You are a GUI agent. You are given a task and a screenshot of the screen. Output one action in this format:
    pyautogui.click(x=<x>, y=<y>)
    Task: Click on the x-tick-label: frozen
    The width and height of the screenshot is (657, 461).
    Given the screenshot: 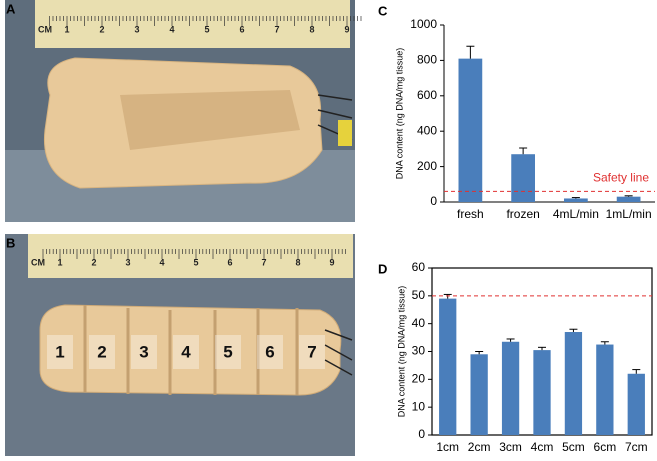 What is the action you would take?
    pyautogui.click(x=522, y=214)
    